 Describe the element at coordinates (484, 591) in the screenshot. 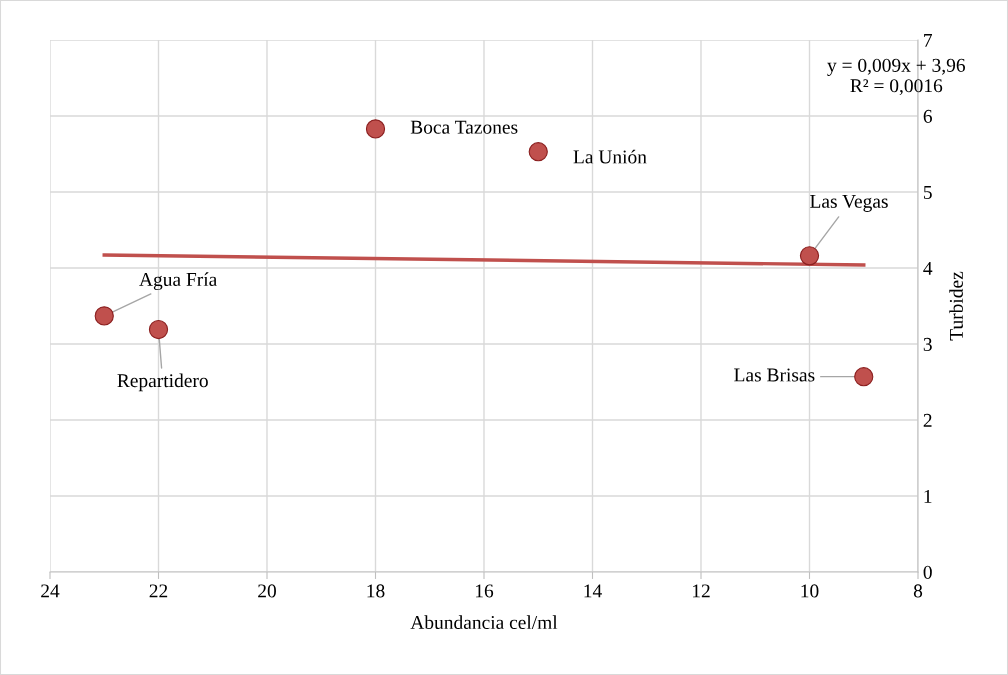

I see `x-tick-label: 16` at that location.